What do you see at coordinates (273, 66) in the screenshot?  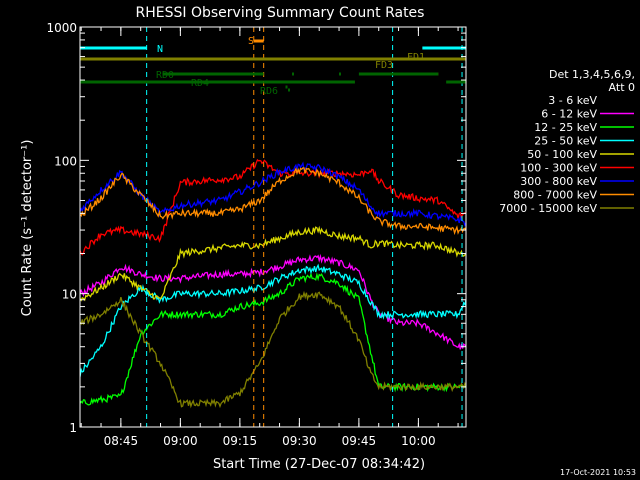 I see `flag-bars: N S FD1 FD3 RD0 RD4 RD6` at bounding box center [273, 66].